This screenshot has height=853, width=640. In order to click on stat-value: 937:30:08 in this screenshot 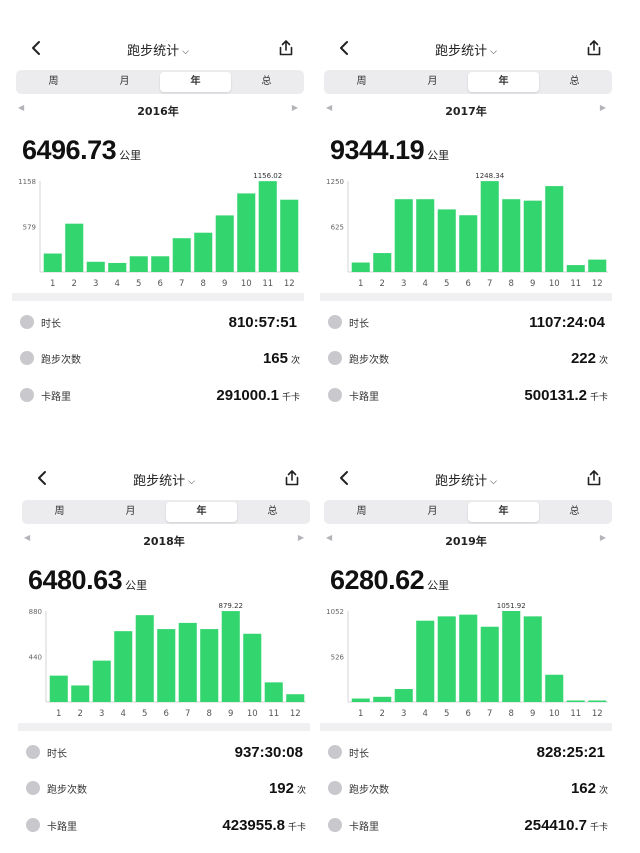, I will do `click(268, 752)`.